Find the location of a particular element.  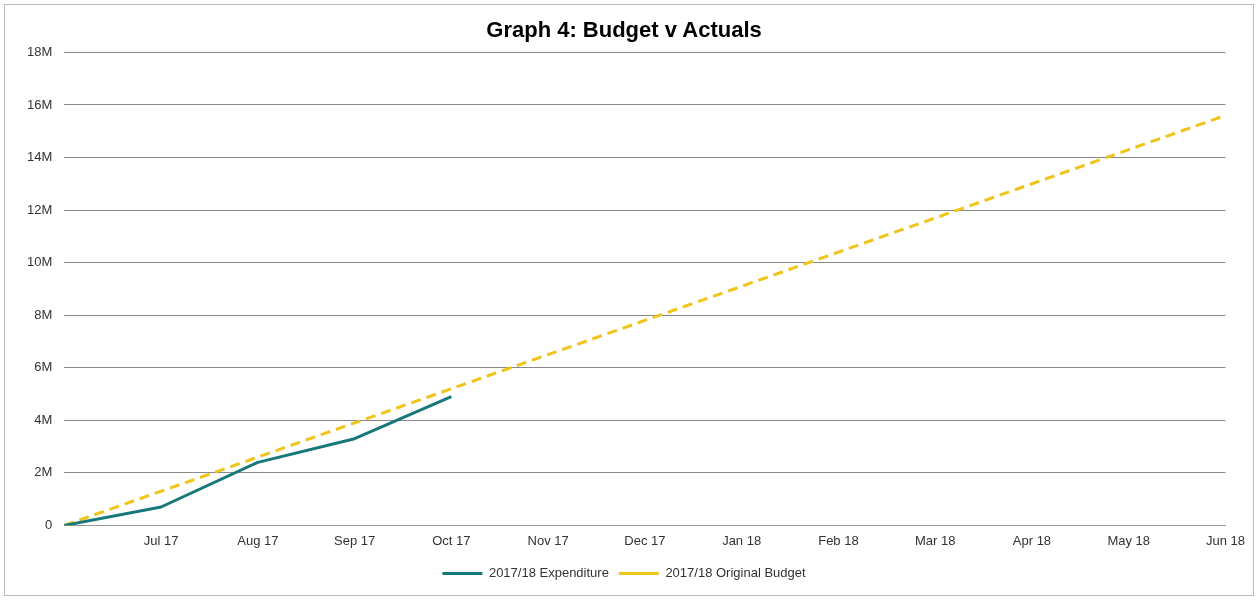

y-tick-label: 18M is located at coordinates (39, 51).